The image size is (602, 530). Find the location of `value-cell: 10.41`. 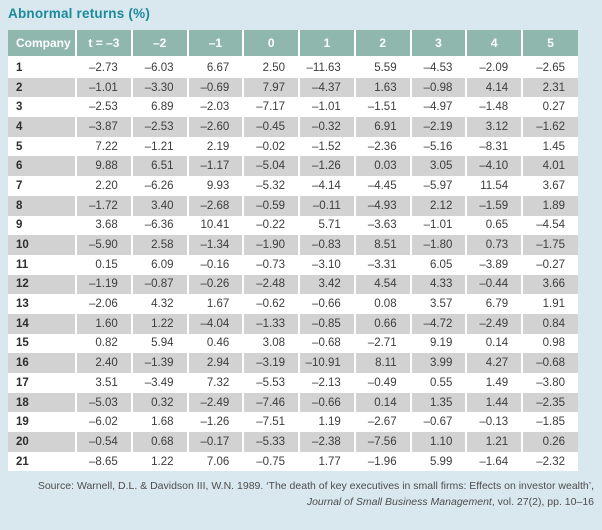

value-cell: 10.41 is located at coordinates (215, 225).